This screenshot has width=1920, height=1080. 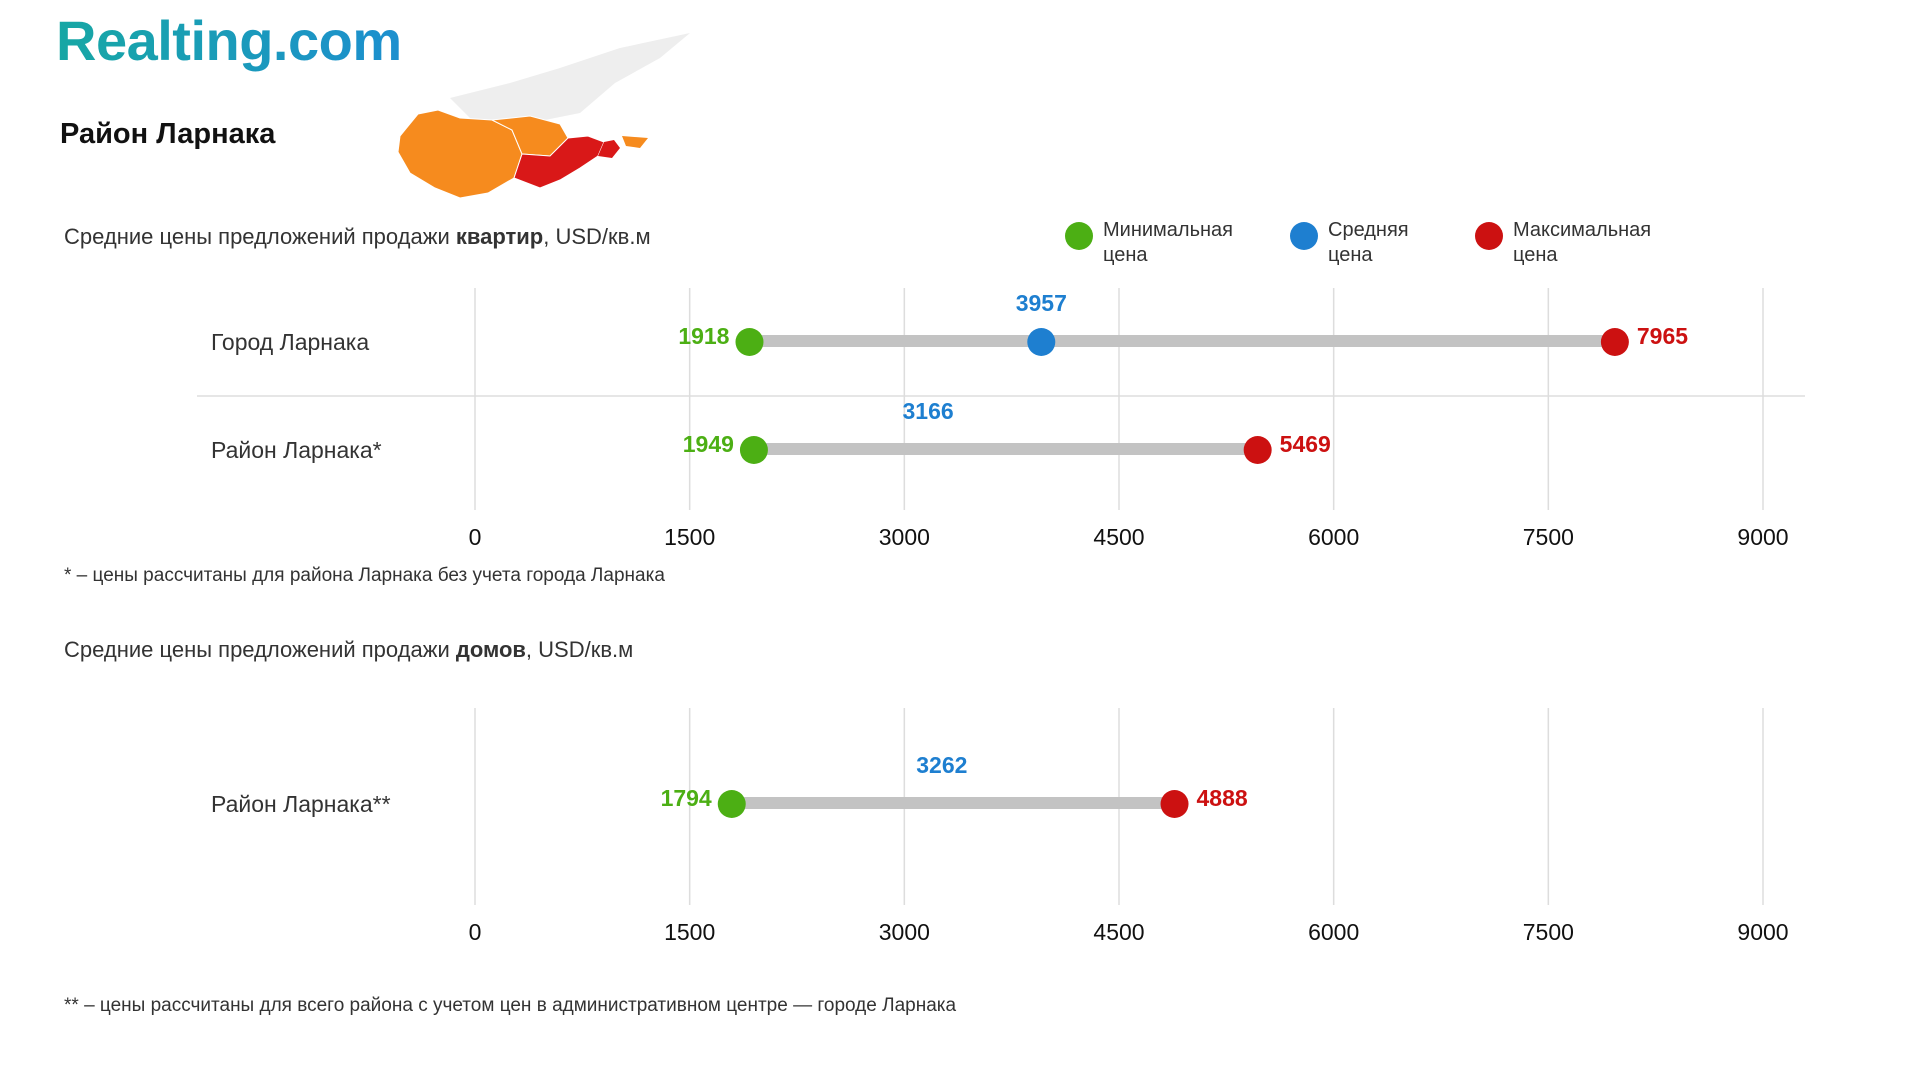 I want to click on legend-min-line1: Минимальная, so click(x=1168, y=230).